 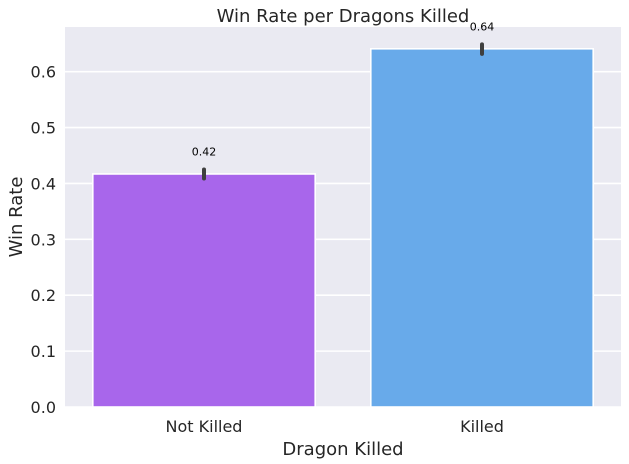 I want to click on y-tick-label: 0.3, so click(x=43, y=239).